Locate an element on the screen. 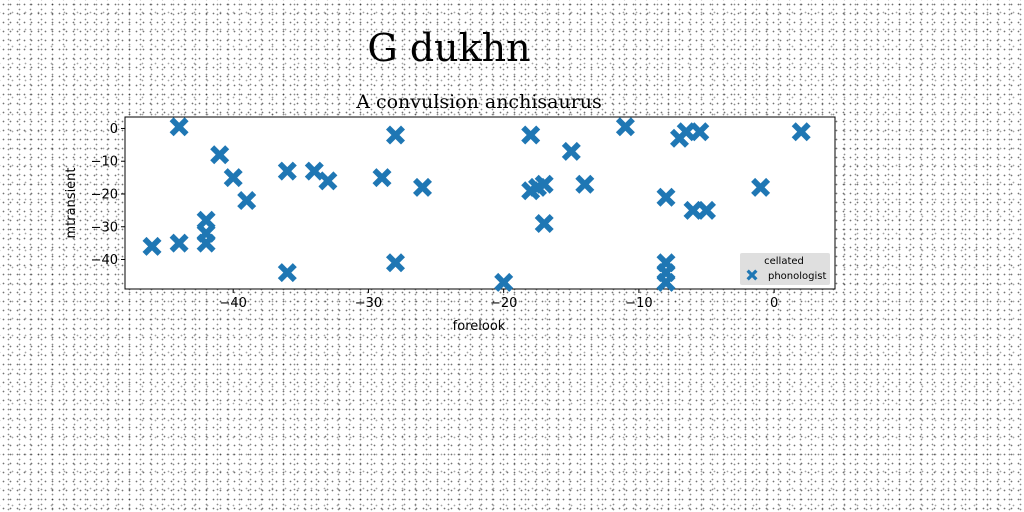 This screenshot has width=1024, height=512. y-tick-label: −40 is located at coordinates (104, 260).